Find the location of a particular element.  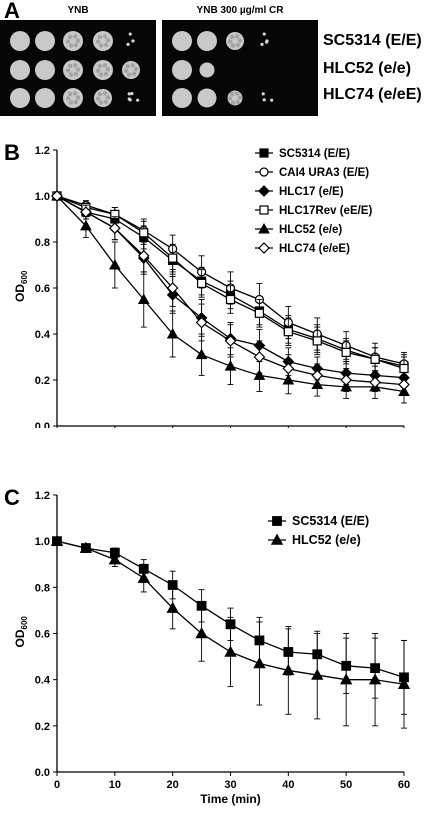

chart-b-legend-label-0: SC5314 (E/E) is located at coordinates (314, 154).